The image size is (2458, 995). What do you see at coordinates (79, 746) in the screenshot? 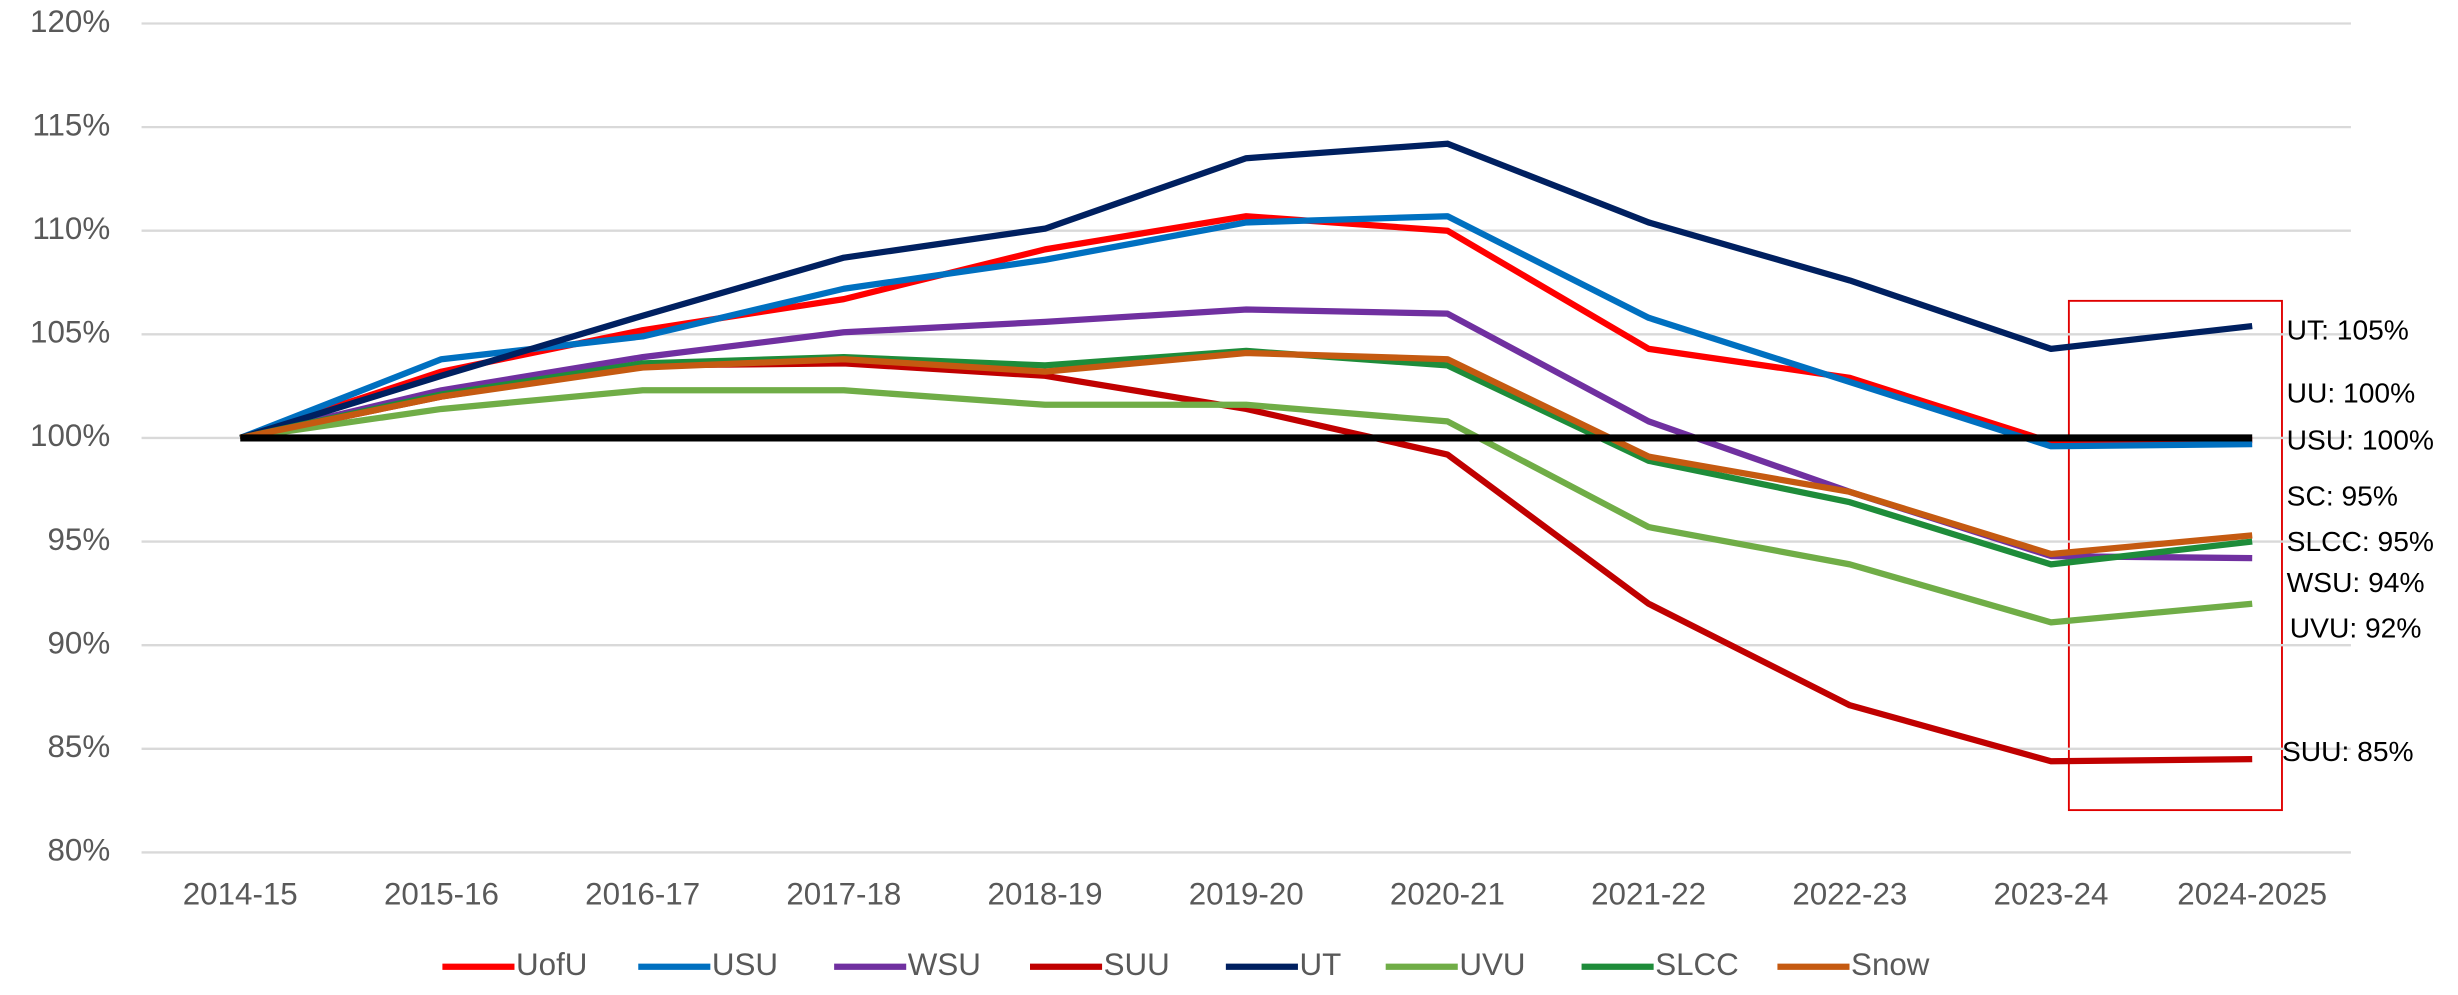
I see `y-tick-label: 85%` at bounding box center [79, 746].